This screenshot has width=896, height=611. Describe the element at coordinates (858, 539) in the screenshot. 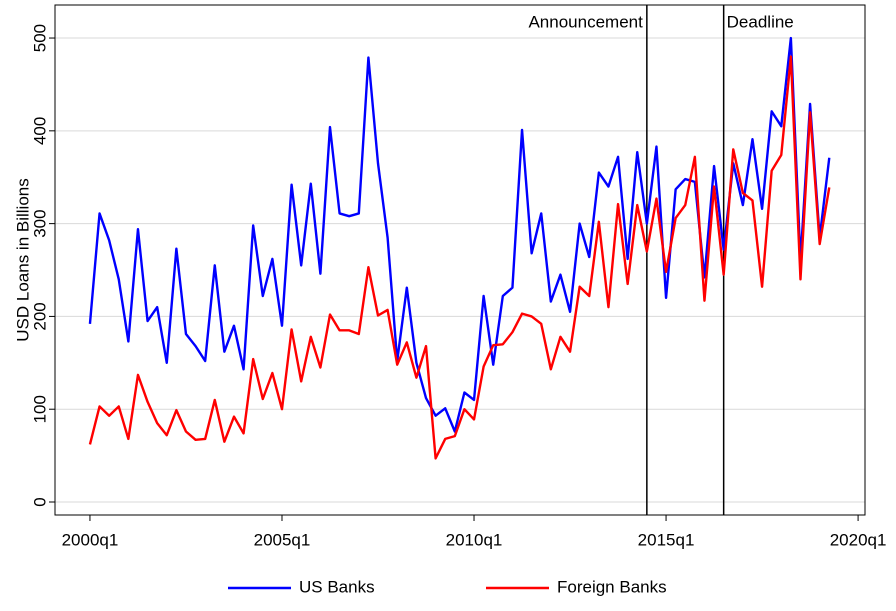

I see `x-tick-label: 2020q1` at that location.